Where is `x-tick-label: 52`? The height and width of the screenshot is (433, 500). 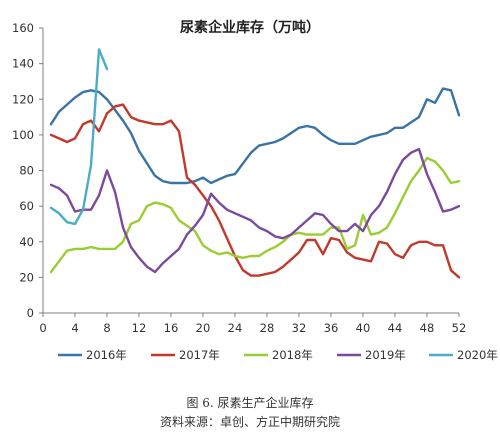 x-tick-label: 52 is located at coordinates (459, 328).